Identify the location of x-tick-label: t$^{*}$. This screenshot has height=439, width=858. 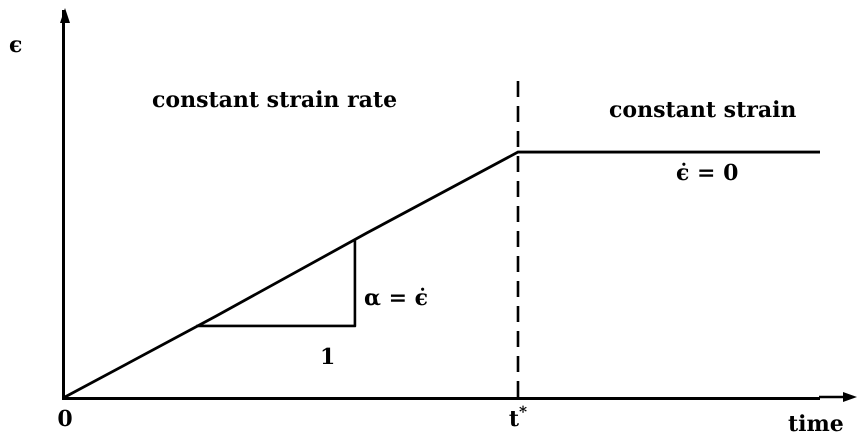
(518, 417).